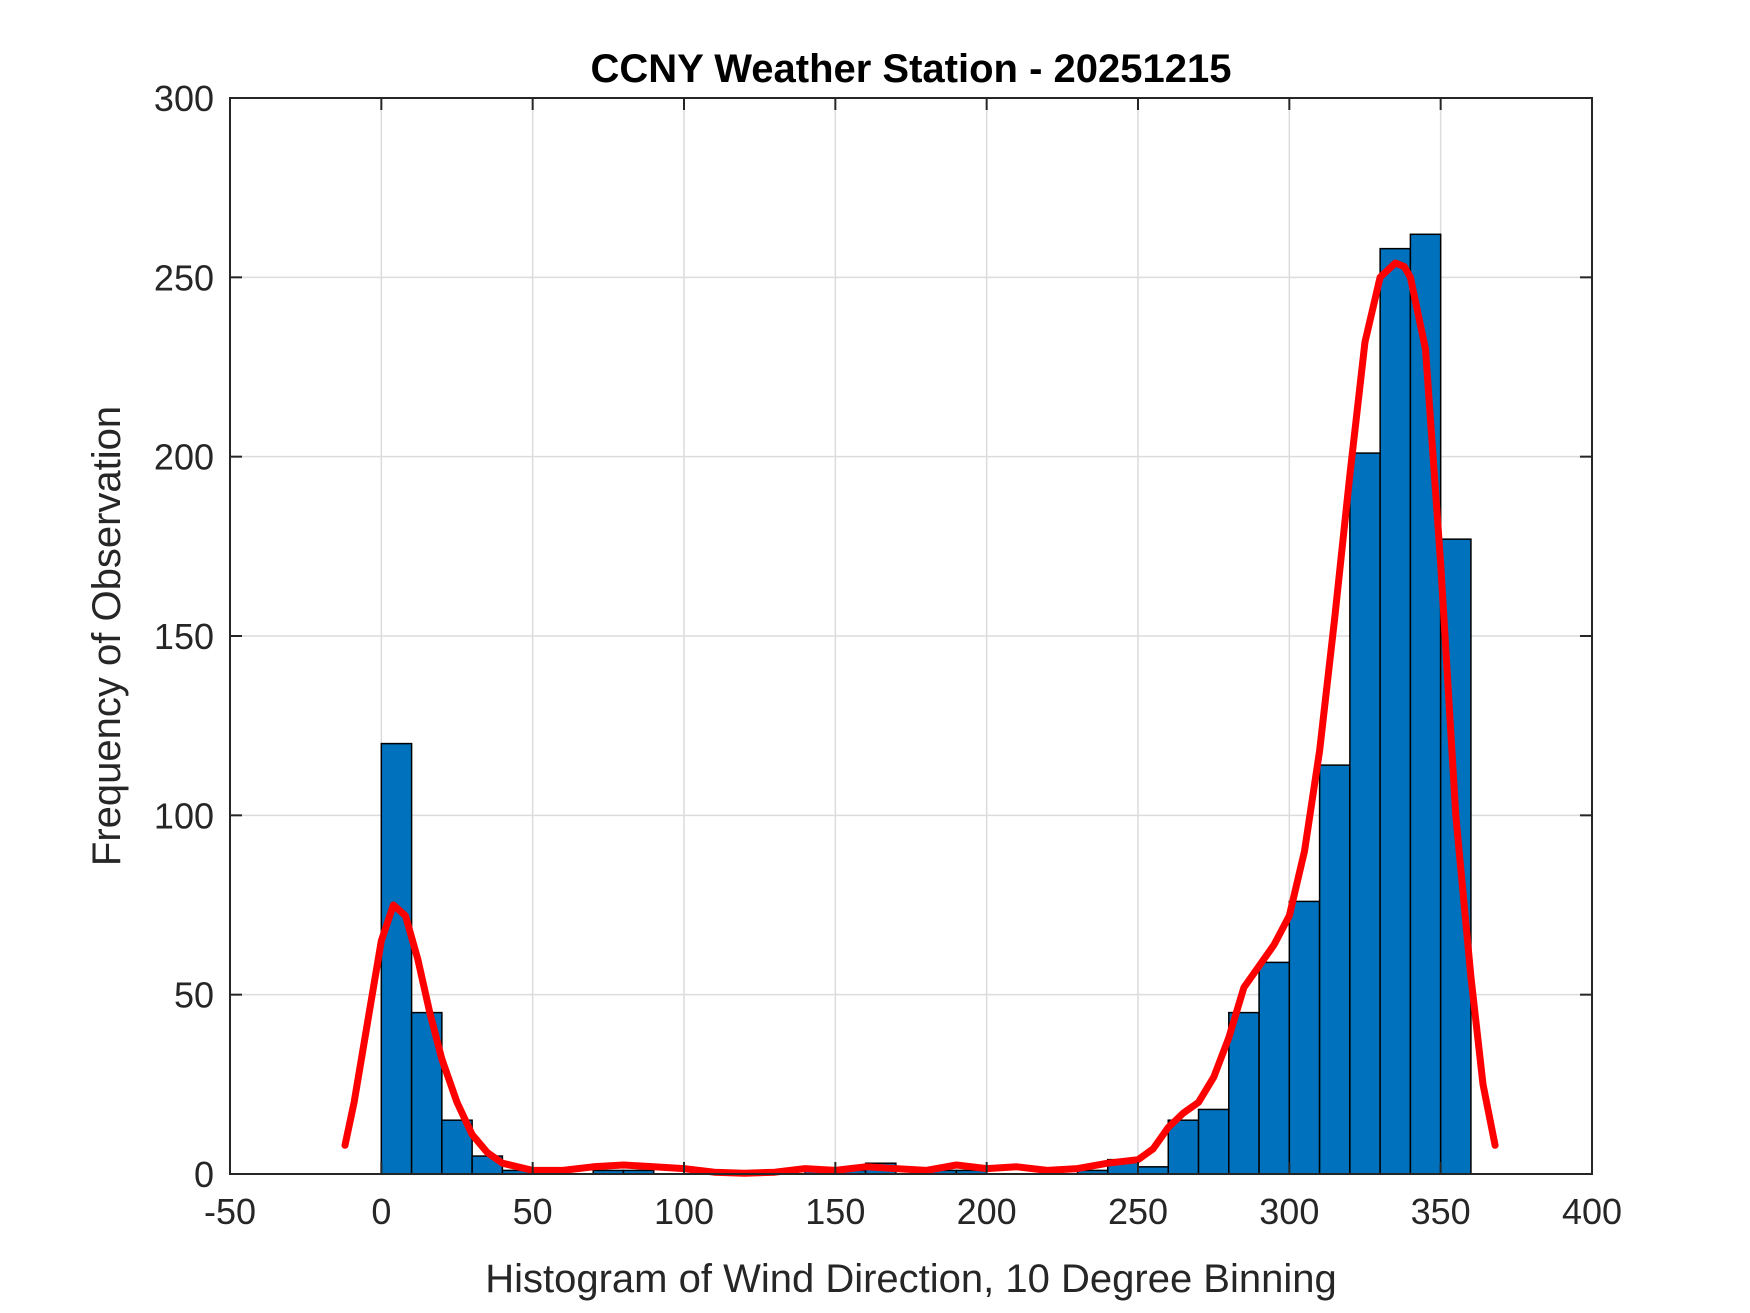  What do you see at coordinates (230, 1211) in the screenshot?
I see `x-tick-label: -50` at bounding box center [230, 1211].